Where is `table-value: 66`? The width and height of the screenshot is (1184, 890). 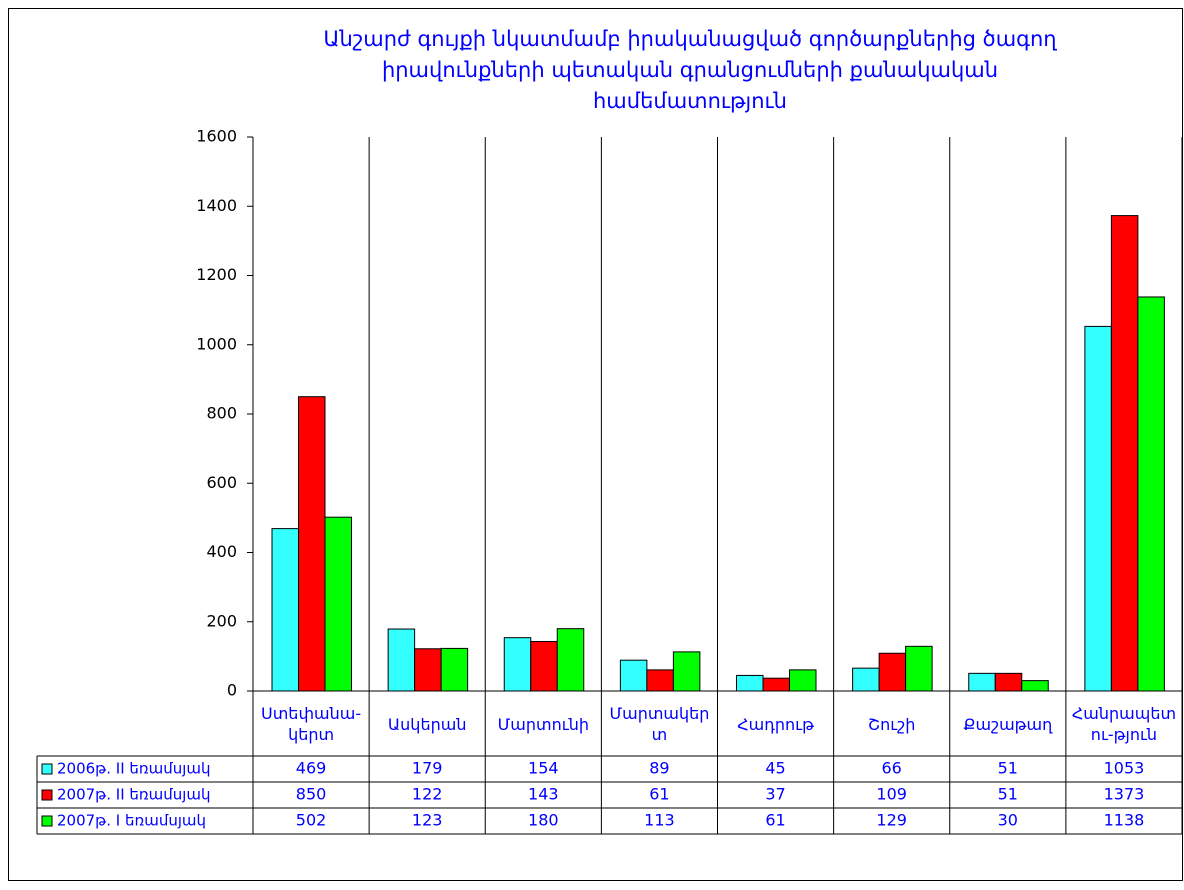
table-value: 66 is located at coordinates (892, 768).